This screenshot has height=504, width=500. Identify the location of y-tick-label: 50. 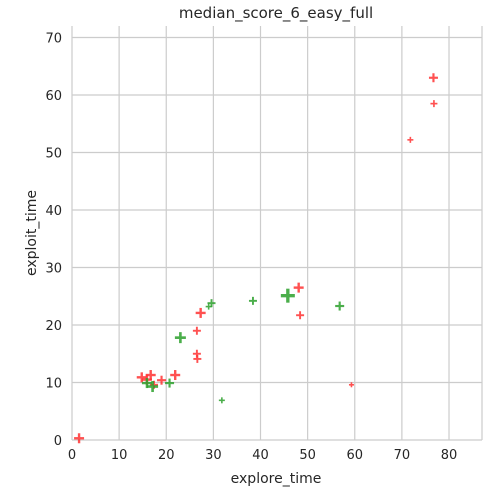
(53, 154).